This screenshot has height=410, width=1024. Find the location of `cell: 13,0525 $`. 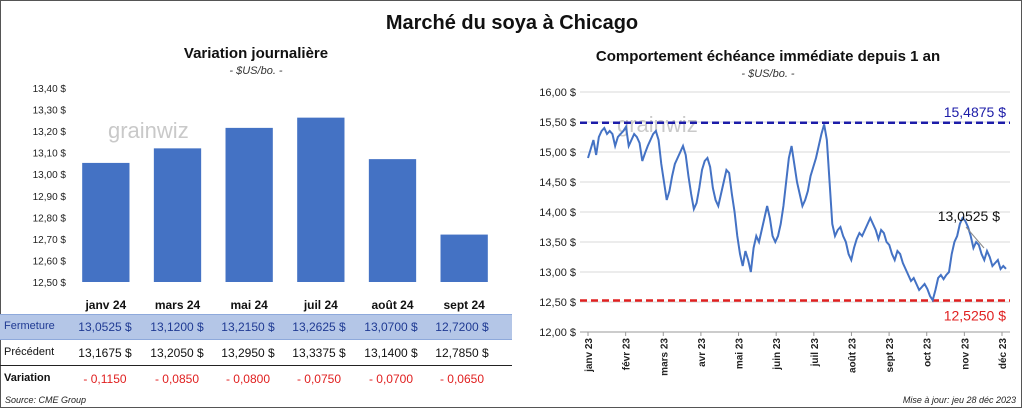

cell: 13,0525 $ is located at coordinates (105, 327).